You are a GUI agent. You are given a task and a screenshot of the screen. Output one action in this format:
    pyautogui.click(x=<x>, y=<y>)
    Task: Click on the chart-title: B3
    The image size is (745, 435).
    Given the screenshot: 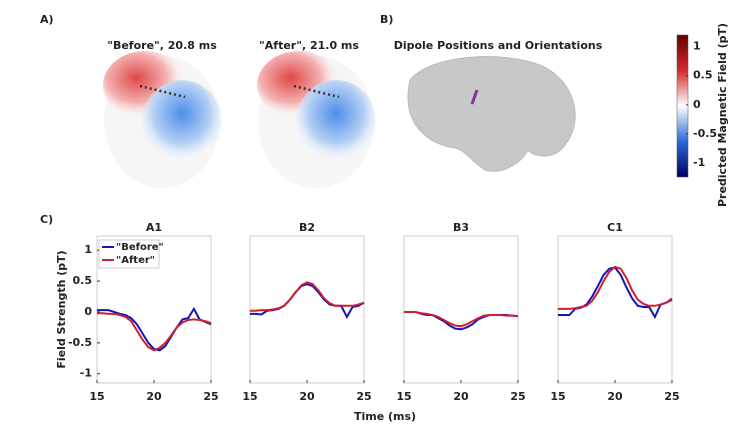 What is the action you would take?
    pyautogui.click(x=461, y=227)
    